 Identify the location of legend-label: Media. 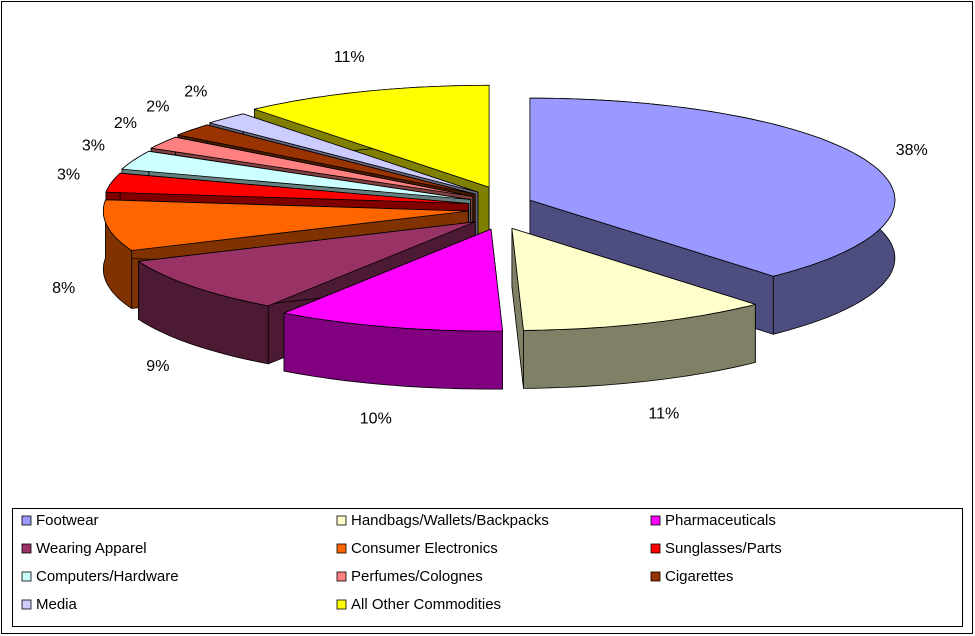
(57, 604).